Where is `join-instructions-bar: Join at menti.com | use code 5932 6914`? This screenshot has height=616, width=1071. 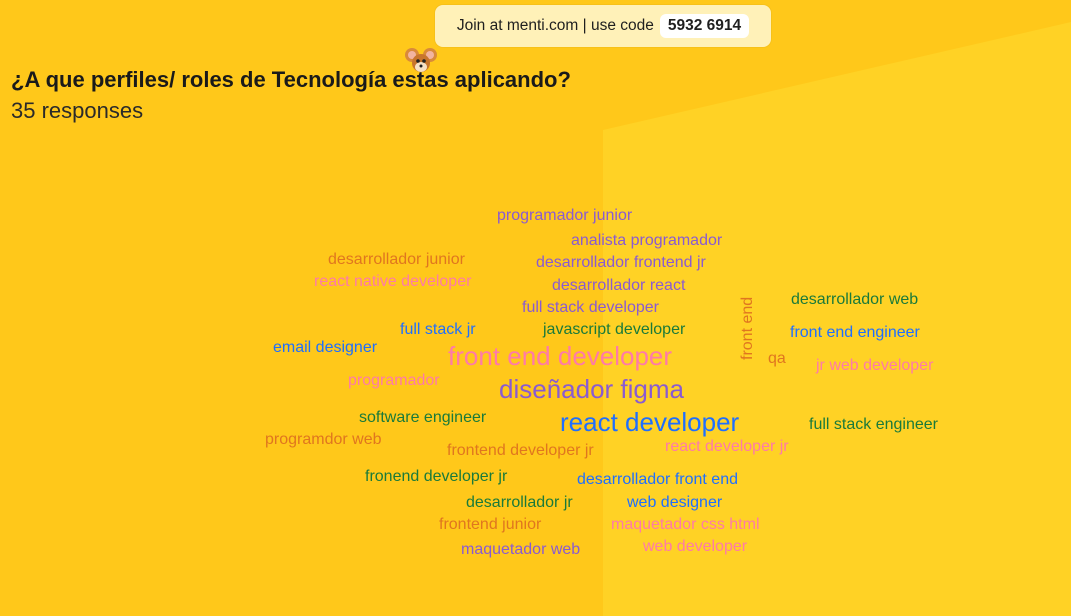 join-instructions-bar: Join at menti.com | use code 5932 6914 is located at coordinates (603, 26).